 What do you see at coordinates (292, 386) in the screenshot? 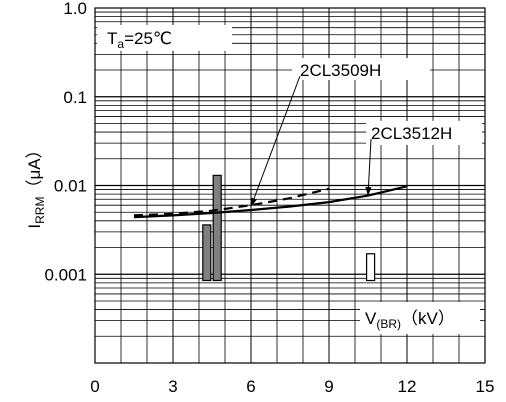
I see `x-tick-labels: 0 3 6 9 12 15` at bounding box center [292, 386].